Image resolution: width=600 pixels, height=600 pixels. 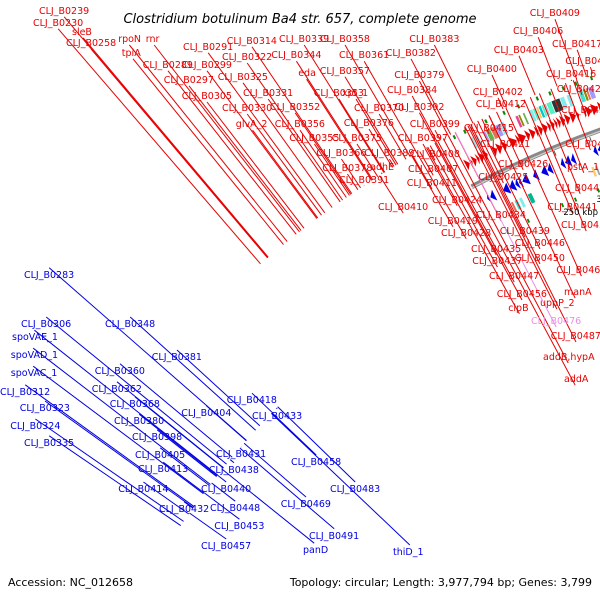 What do you see at coordinates (598, 200) in the screenshot?
I see `kbp-tick-label: 300 kbp` at bounding box center [598, 200].